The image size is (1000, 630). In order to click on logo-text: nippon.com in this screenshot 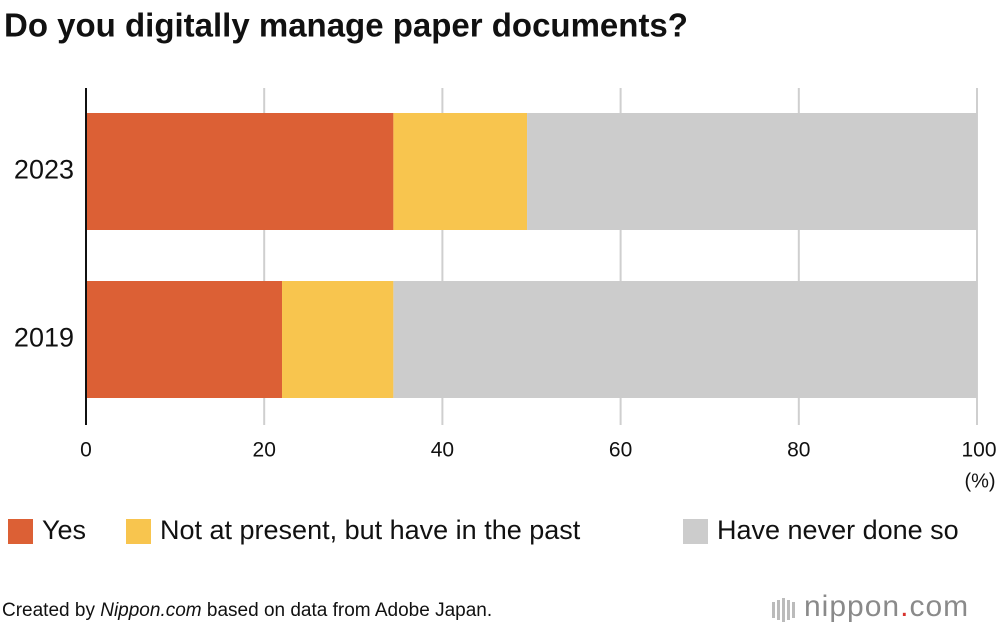, I will do `click(886, 606)`.